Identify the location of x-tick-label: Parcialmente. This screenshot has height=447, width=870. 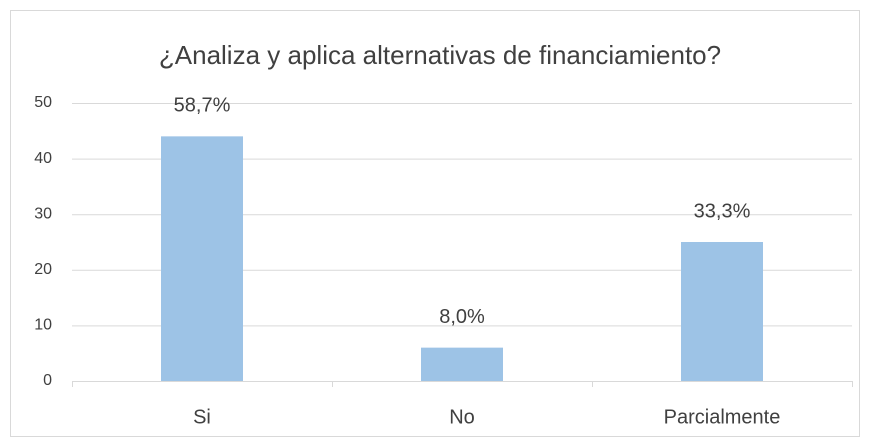
(722, 417).